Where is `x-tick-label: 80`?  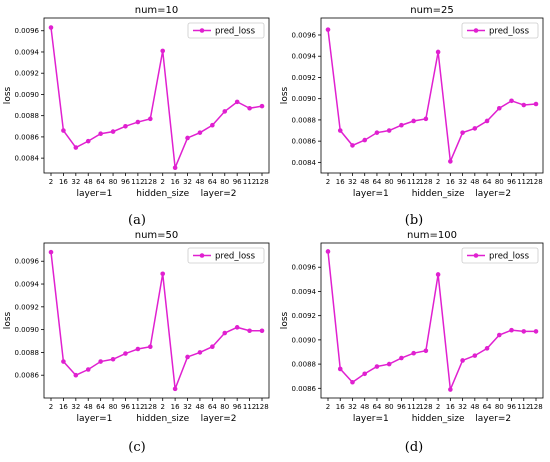 x-tick-label: 80 is located at coordinates (113, 182).